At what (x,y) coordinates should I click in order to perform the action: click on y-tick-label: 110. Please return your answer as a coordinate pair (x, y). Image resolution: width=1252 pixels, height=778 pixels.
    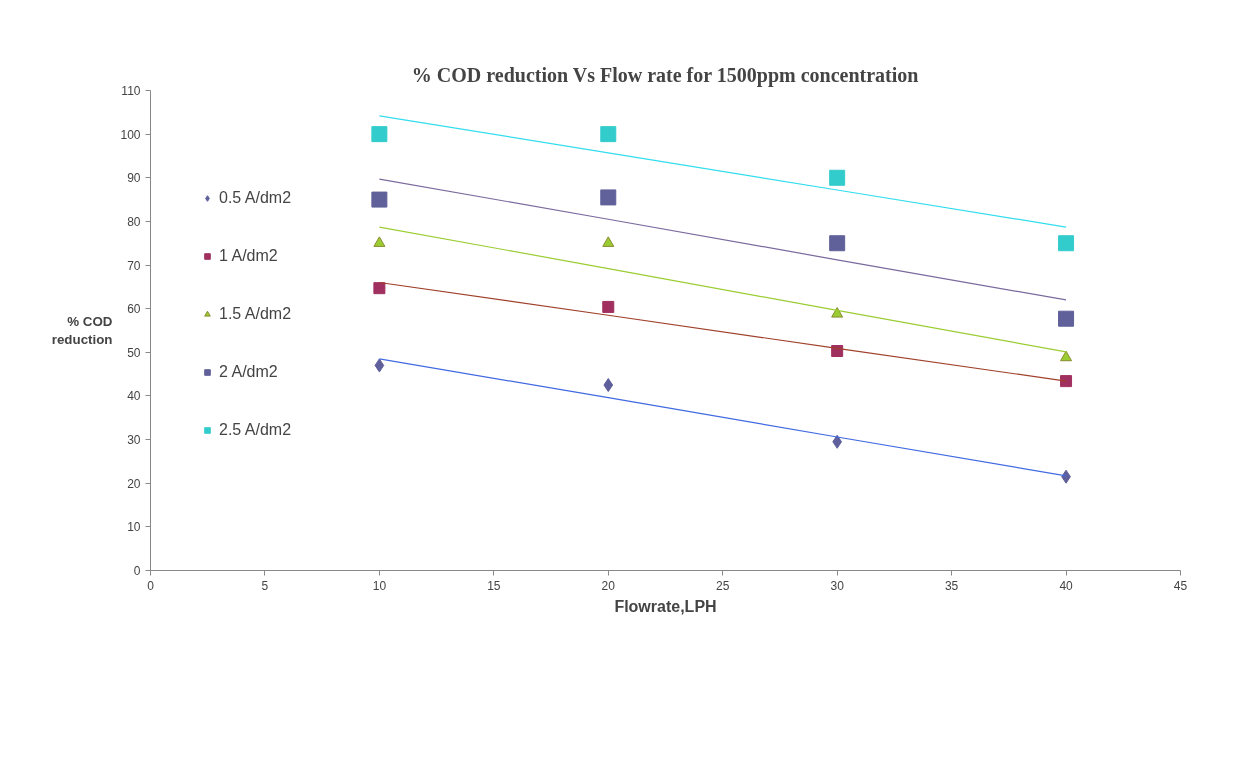
    Looking at the image, I should click on (131, 91).